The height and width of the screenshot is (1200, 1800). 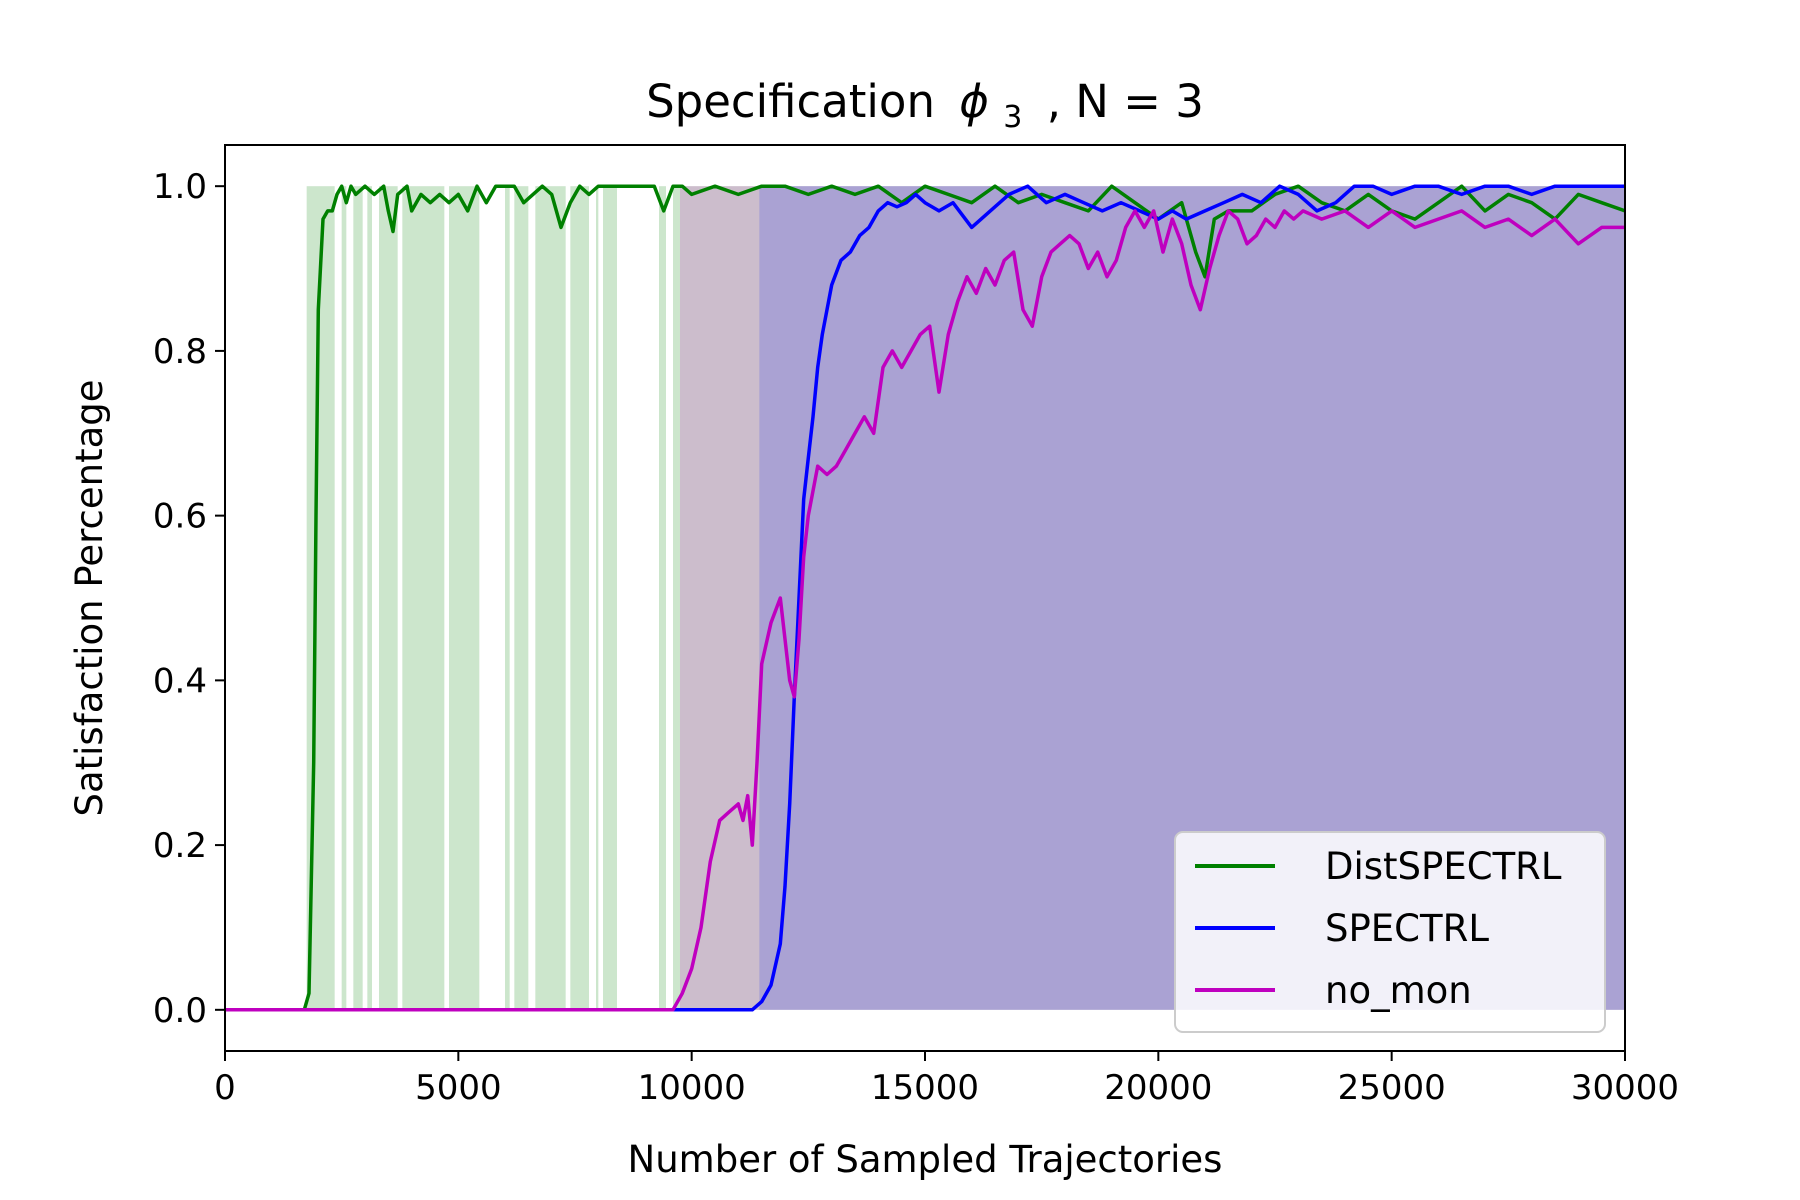 What do you see at coordinates (1398, 990) in the screenshot?
I see `legend-label-no-mon: no_mon` at bounding box center [1398, 990].